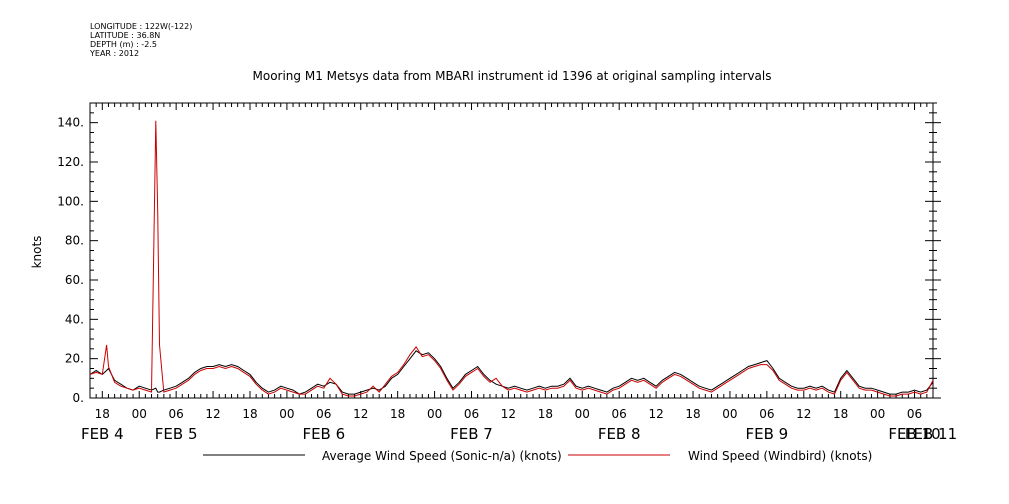 The image size is (1009, 504). Describe the element at coordinates (115, 53) in the screenshot. I see `year-text: YEAR : 2012` at that location.